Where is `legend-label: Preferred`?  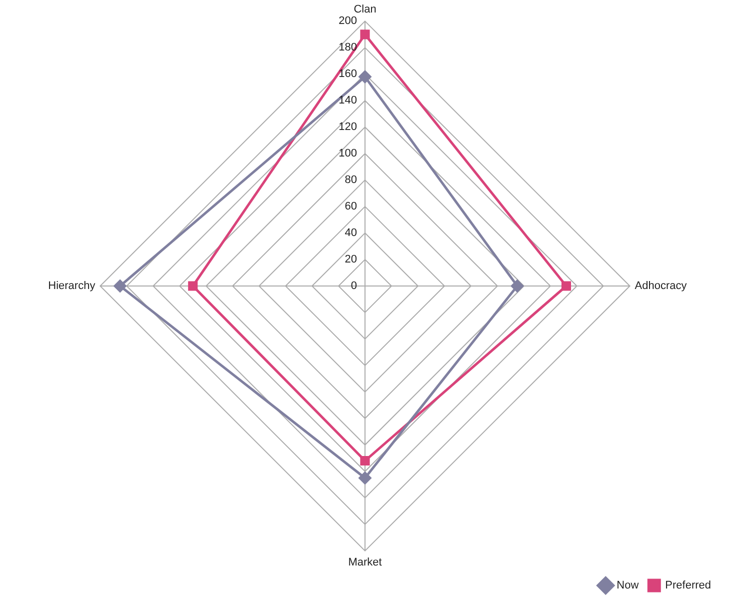 legend-label: Preferred is located at coordinates (688, 586).